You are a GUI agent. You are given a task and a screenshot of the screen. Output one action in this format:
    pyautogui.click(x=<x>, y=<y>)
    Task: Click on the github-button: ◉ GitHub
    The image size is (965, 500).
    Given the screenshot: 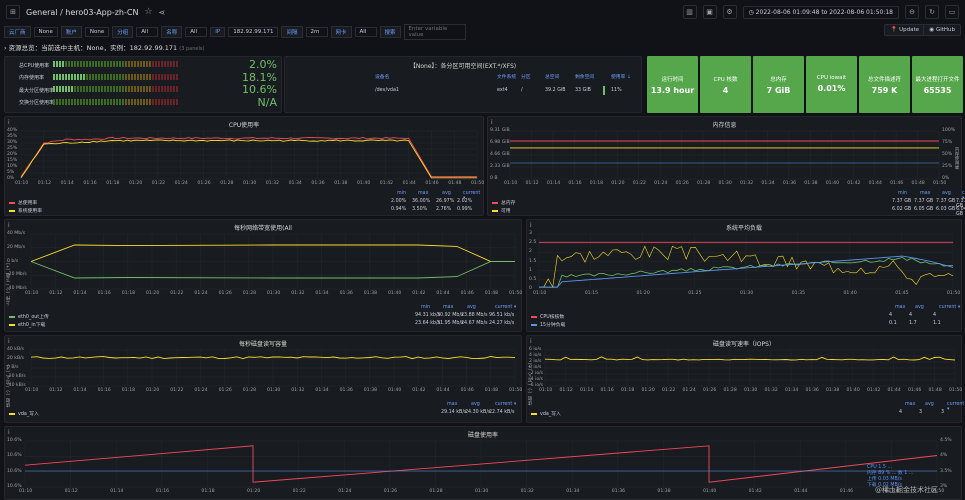 What is the action you would take?
    pyautogui.click(x=942, y=30)
    